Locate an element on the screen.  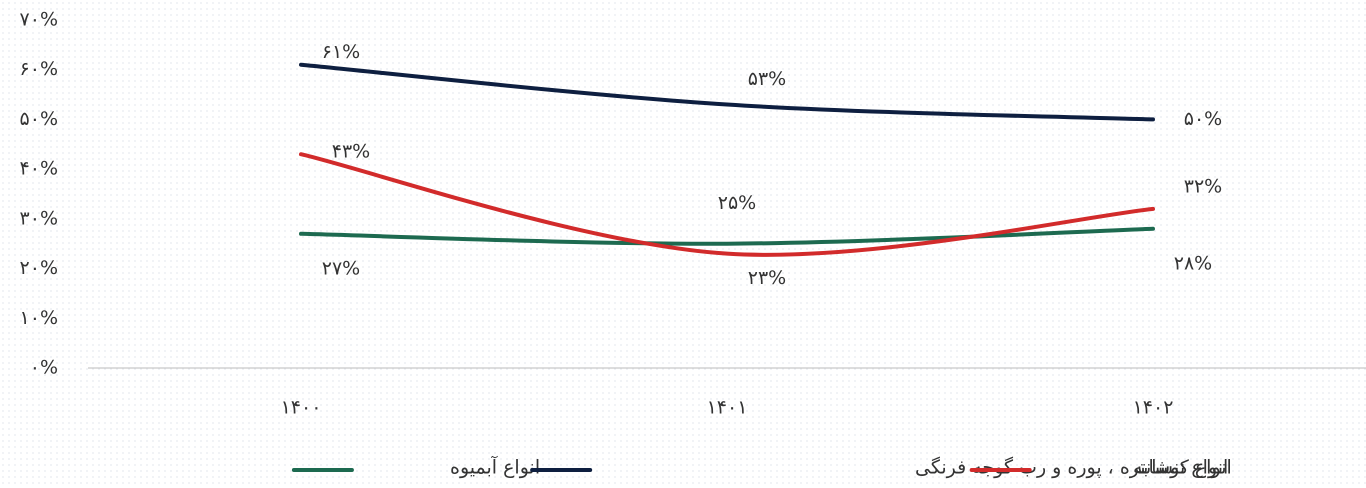
data-label: ۳۲% is located at coordinates (1203, 186).